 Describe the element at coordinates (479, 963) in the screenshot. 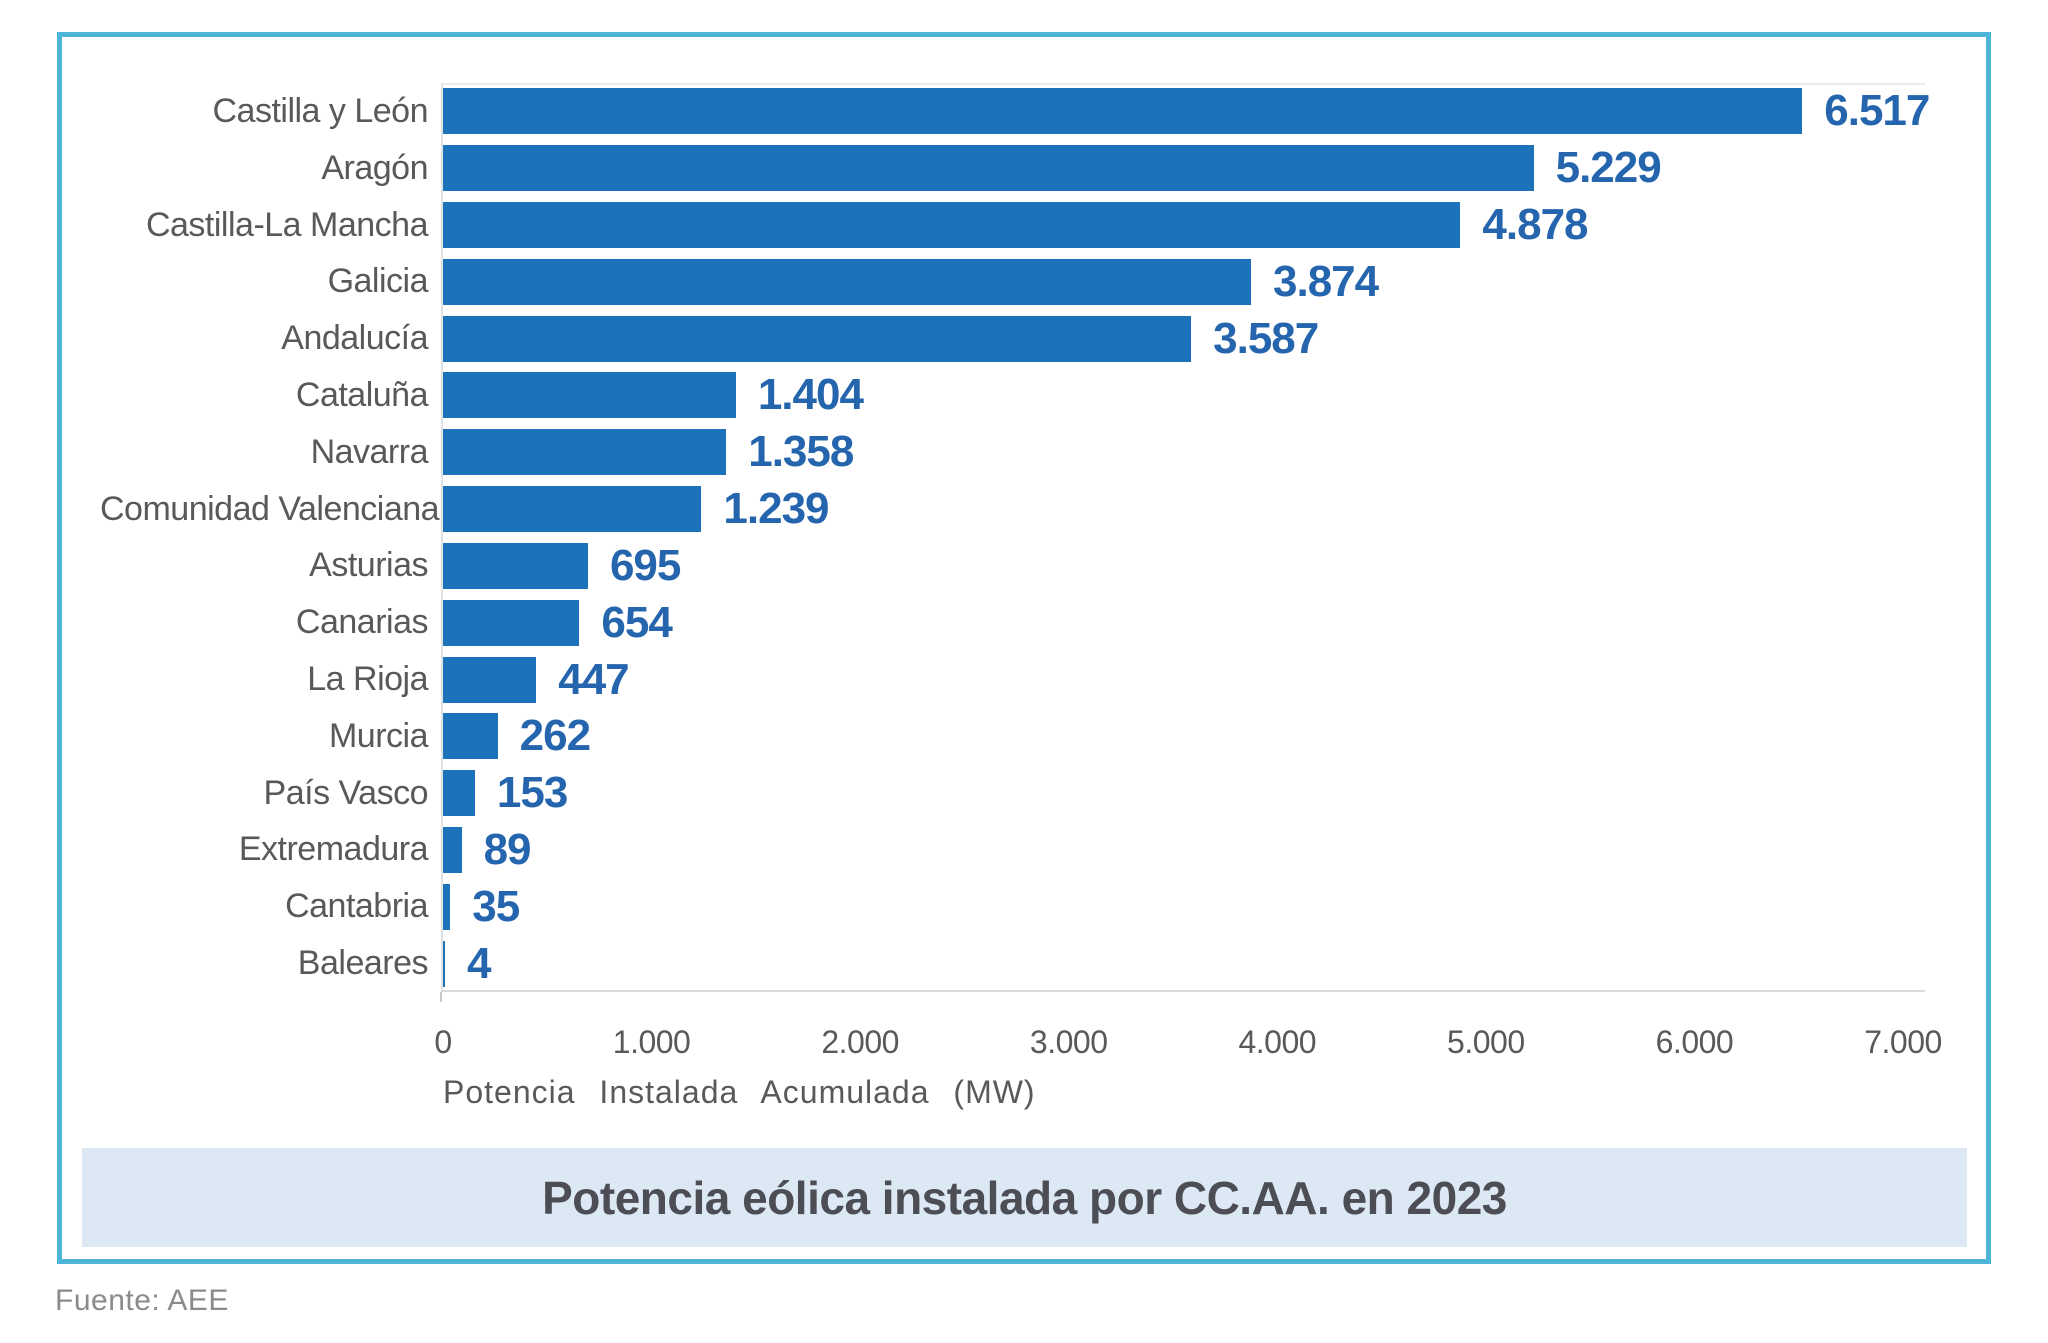

I see `value-label: 4` at that location.